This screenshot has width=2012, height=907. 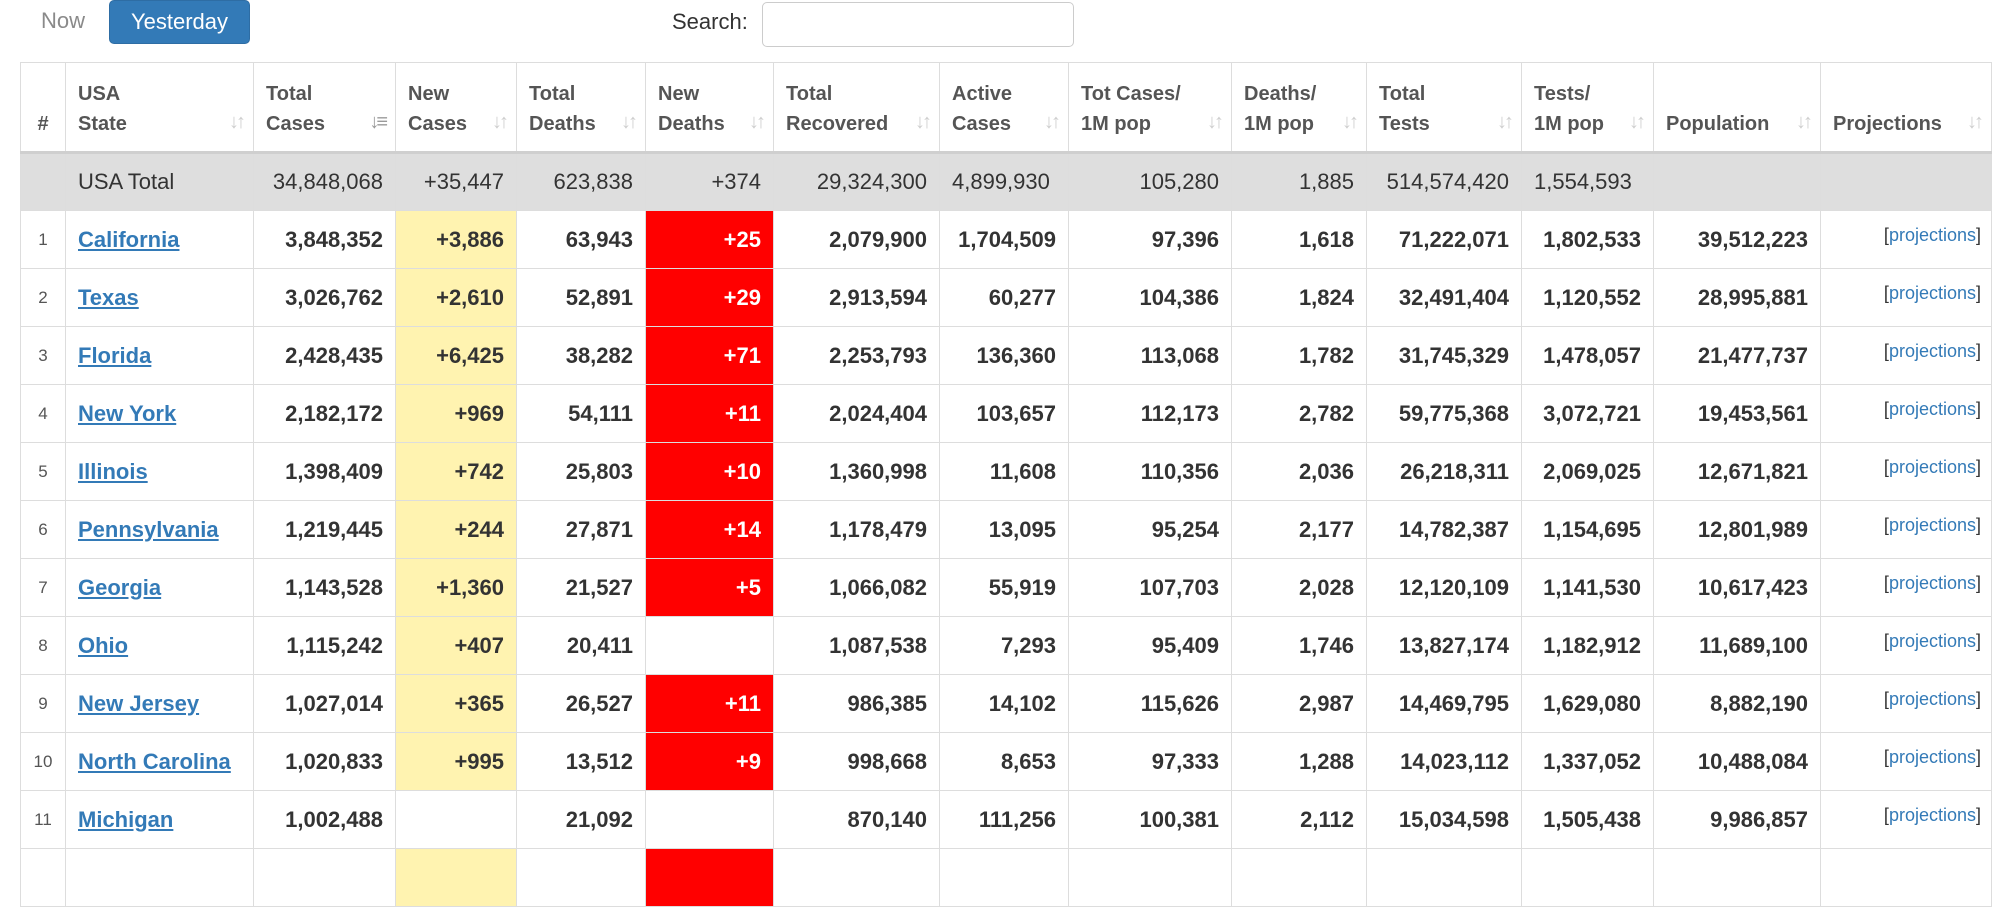 What do you see at coordinates (1587, 107) in the screenshot?
I see `column-header-tests-per-million: Tests/1M pop ↓↑` at bounding box center [1587, 107].